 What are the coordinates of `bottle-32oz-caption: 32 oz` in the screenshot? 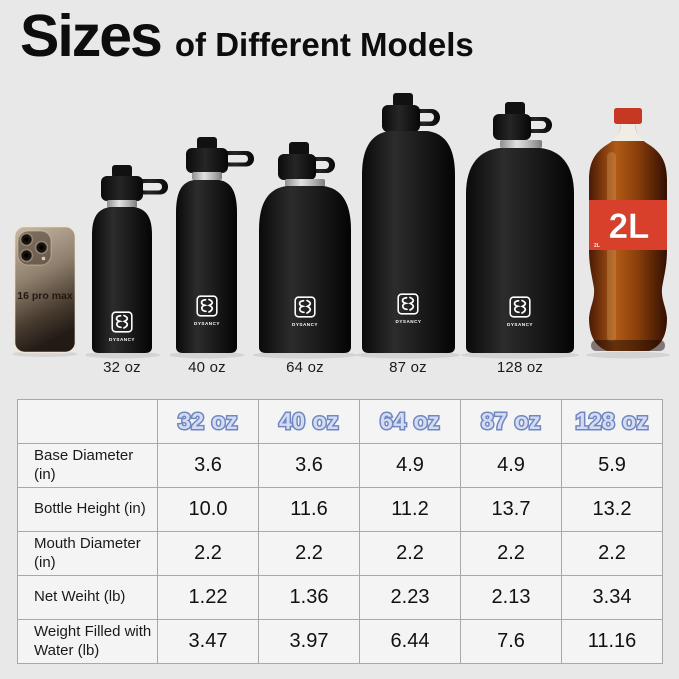 It's located at (122, 367).